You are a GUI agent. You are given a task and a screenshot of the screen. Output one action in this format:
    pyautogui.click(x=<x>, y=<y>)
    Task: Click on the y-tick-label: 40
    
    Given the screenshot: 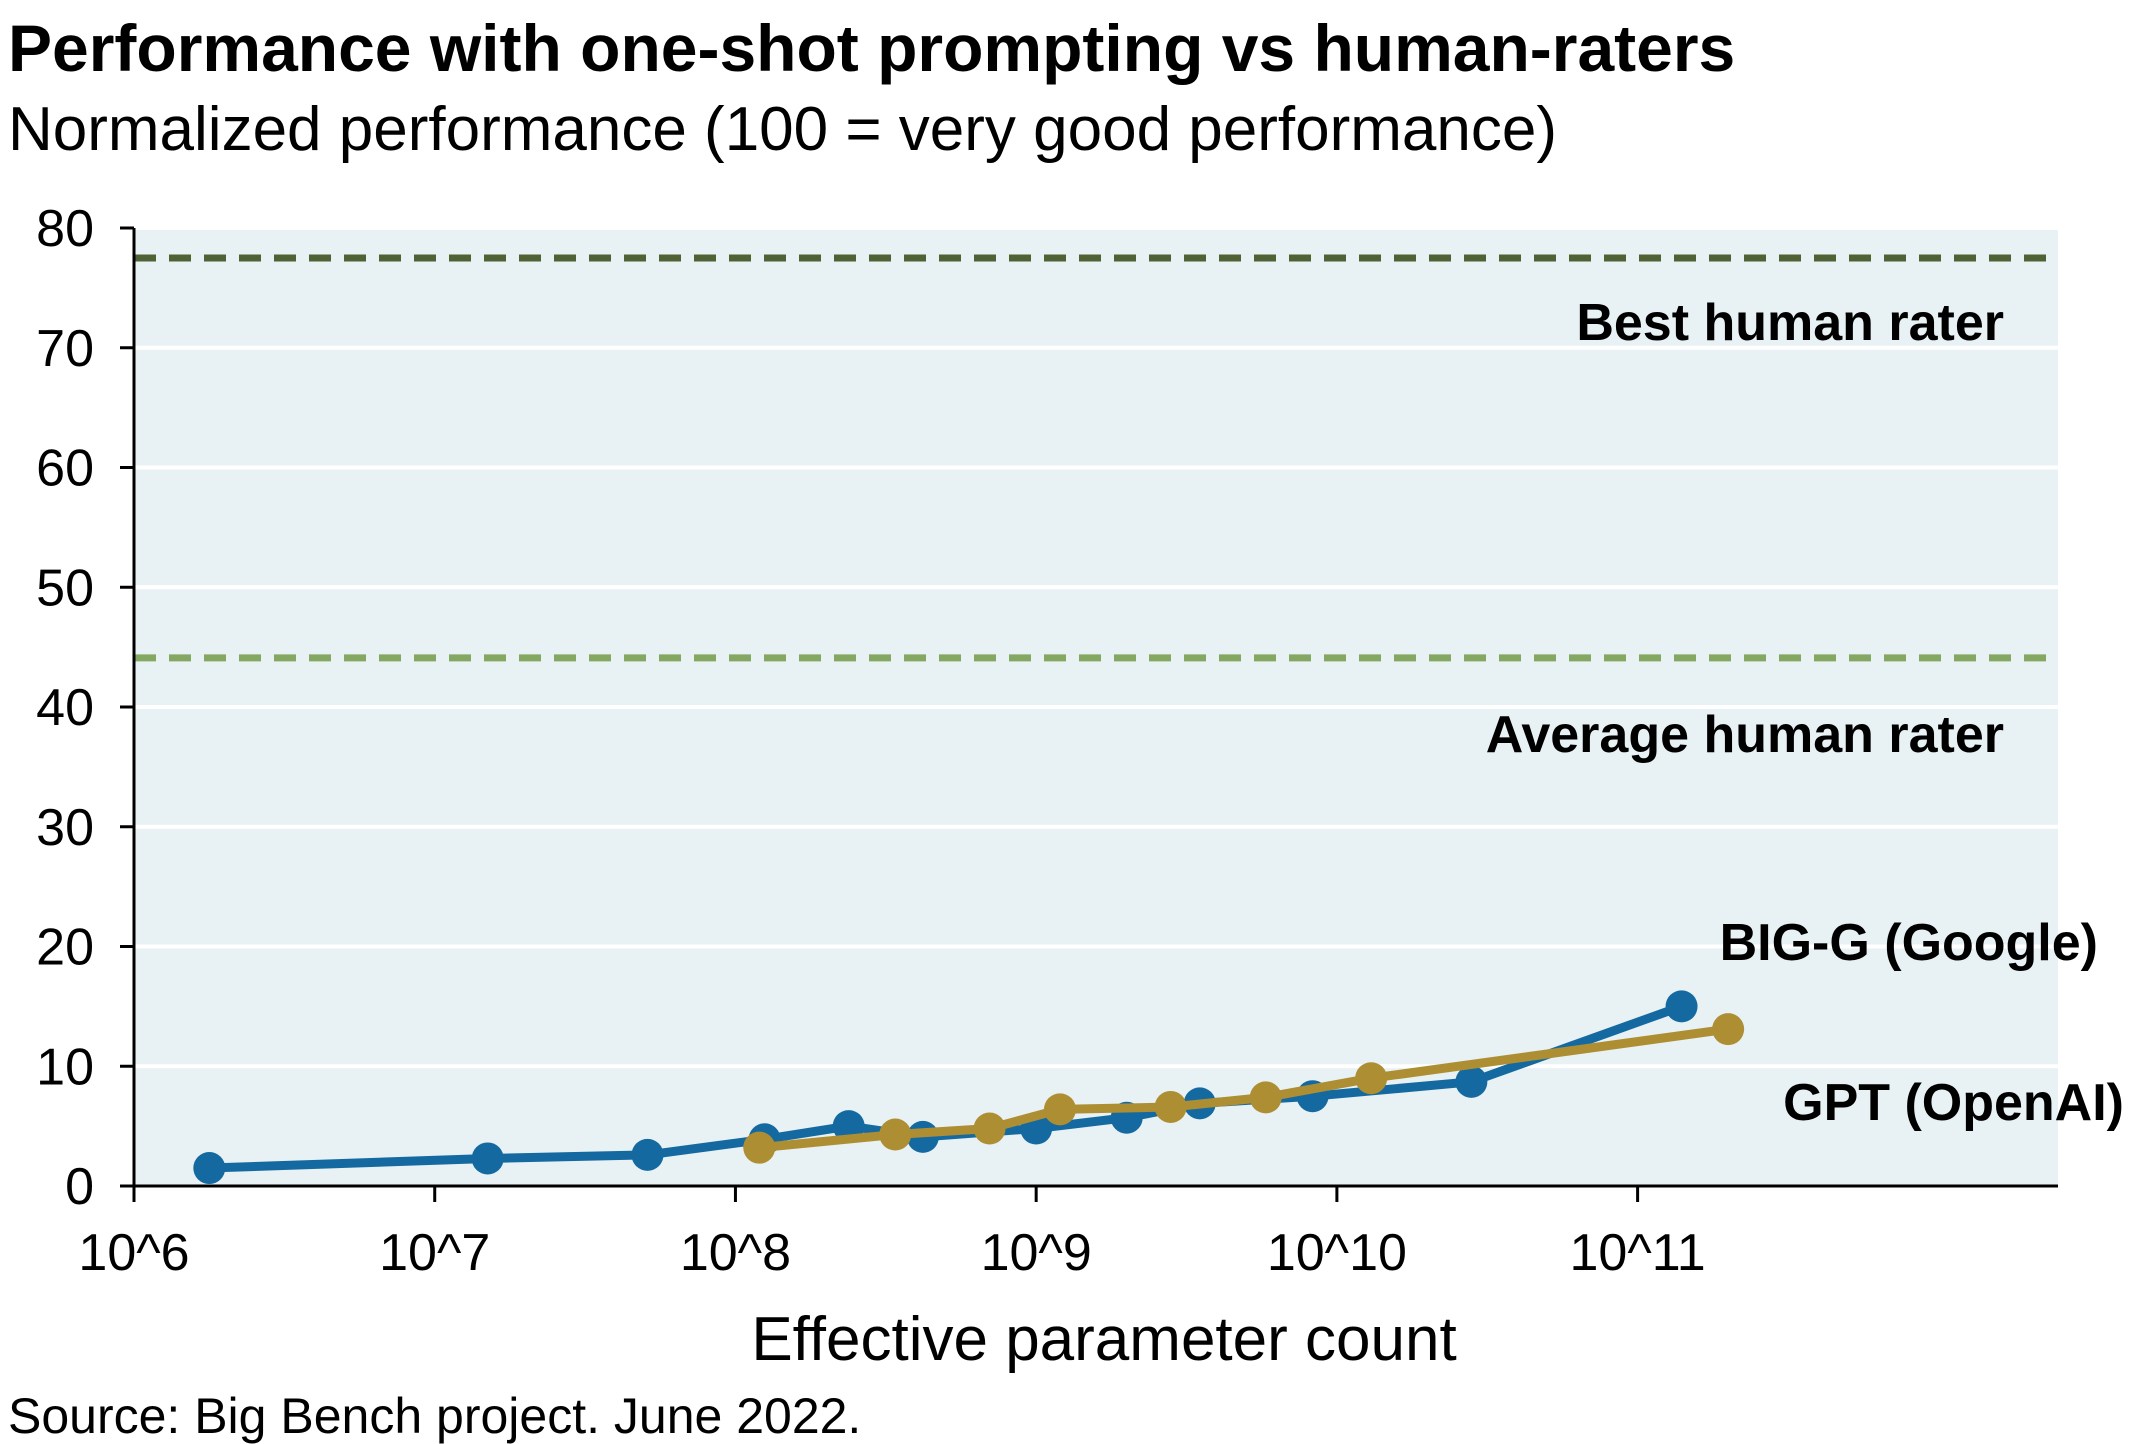 What is the action you would take?
    pyautogui.click(x=65, y=708)
    